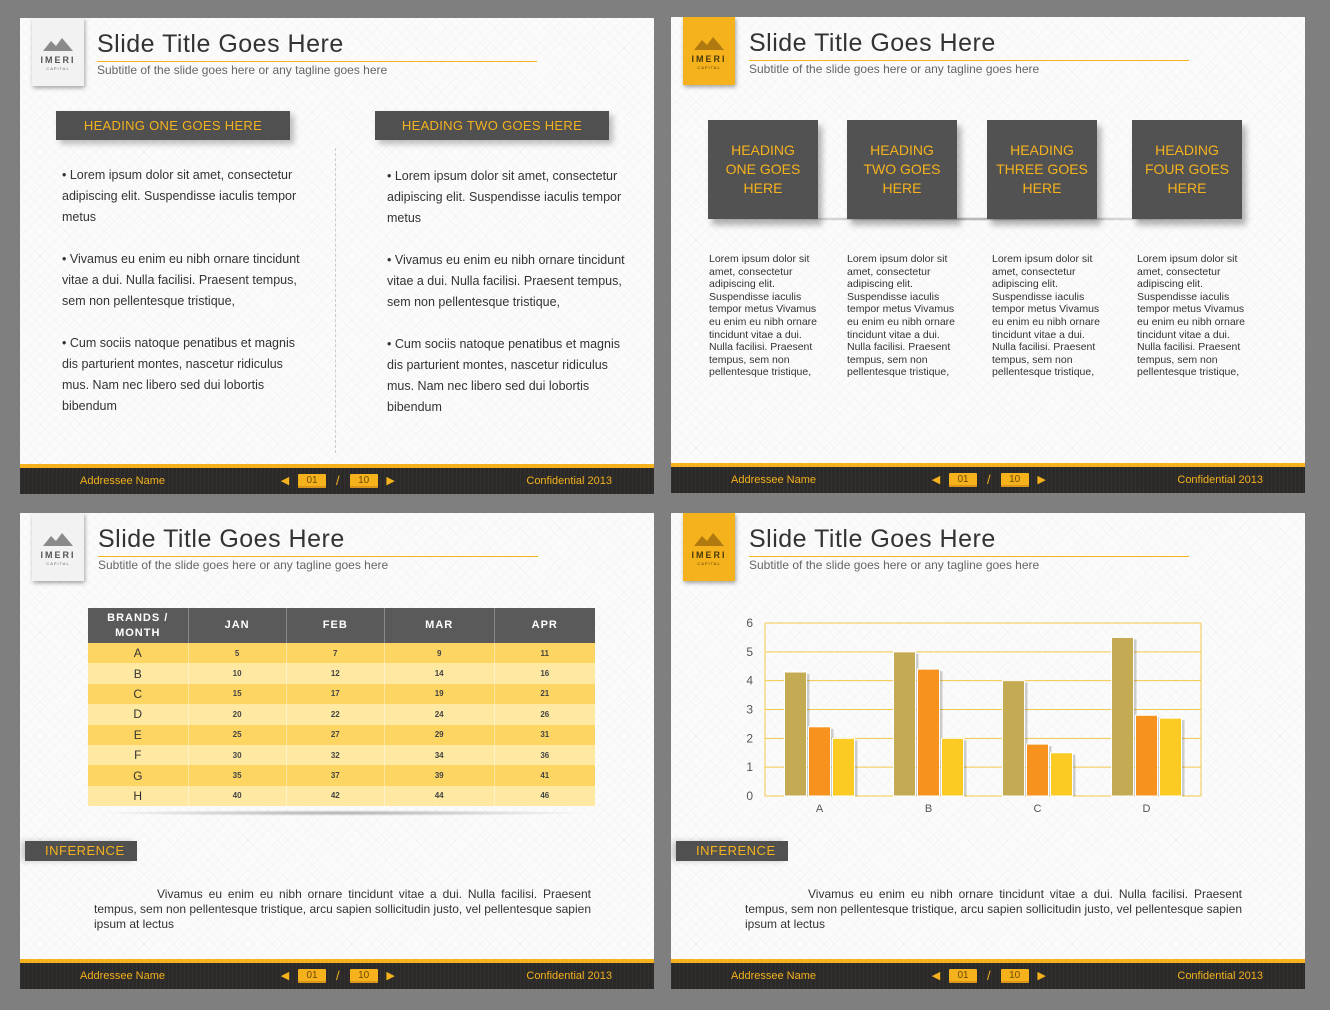 The width and height of the screenshot is (1330, 1010). Describe the element at coordinates (335, 714) in the screenshot. I see `value-cell: 22` at that location.